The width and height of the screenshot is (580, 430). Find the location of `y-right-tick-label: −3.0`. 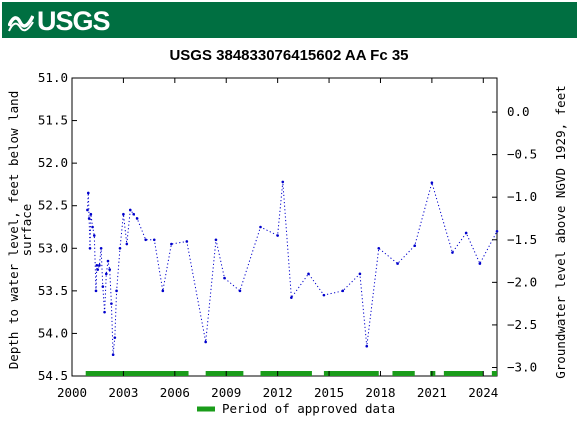

y-right-tick-label: −3.0 is located at coordinates (522, 366).